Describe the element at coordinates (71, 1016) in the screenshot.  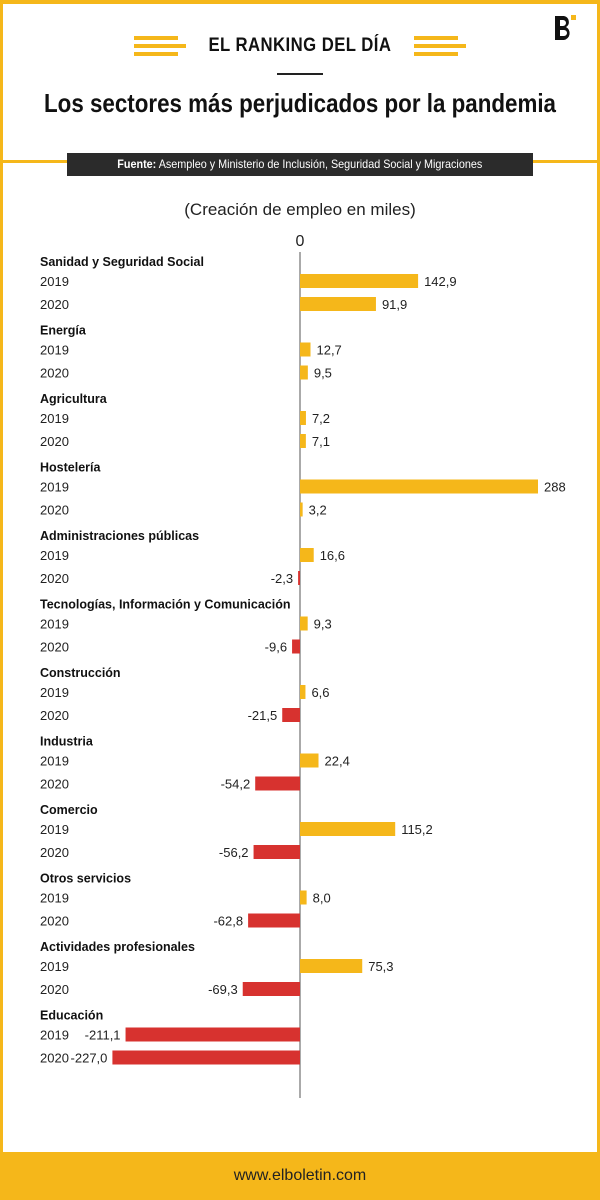
I see `category-label: Educación` at that location.